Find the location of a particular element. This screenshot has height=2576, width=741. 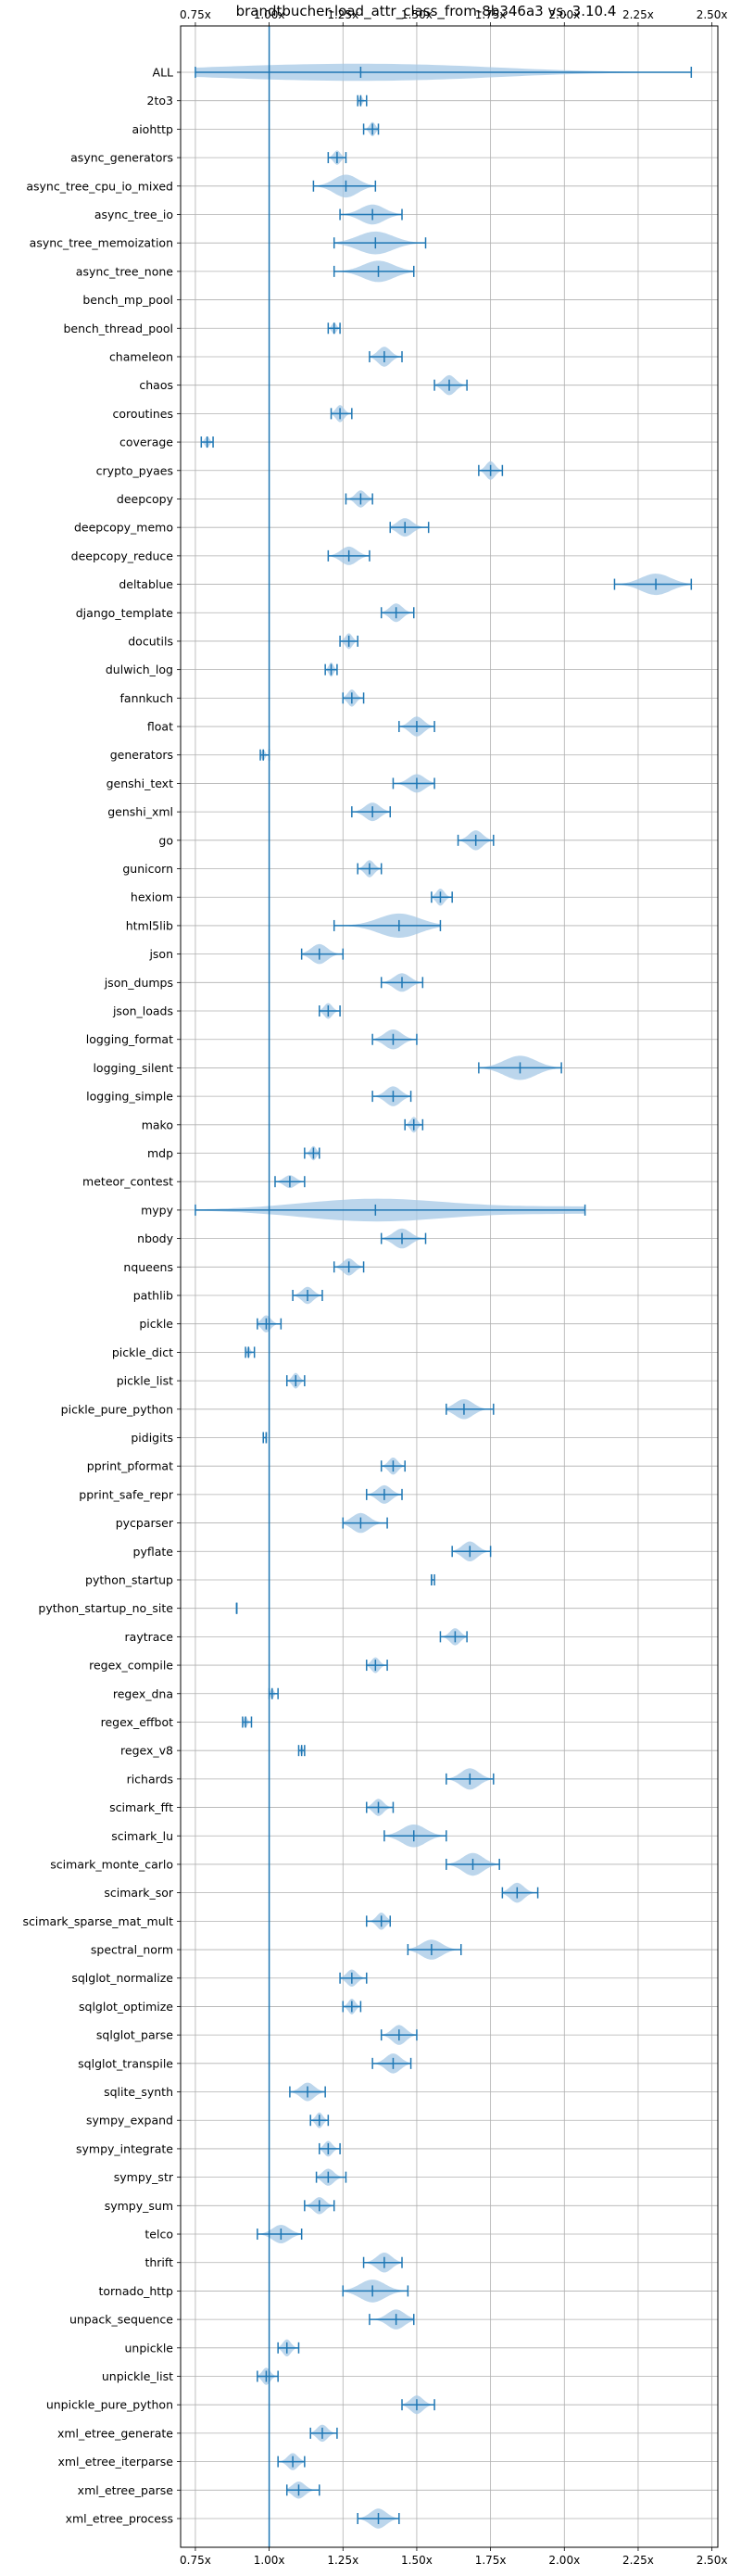

violin-float is located at coordinates (416, 727).